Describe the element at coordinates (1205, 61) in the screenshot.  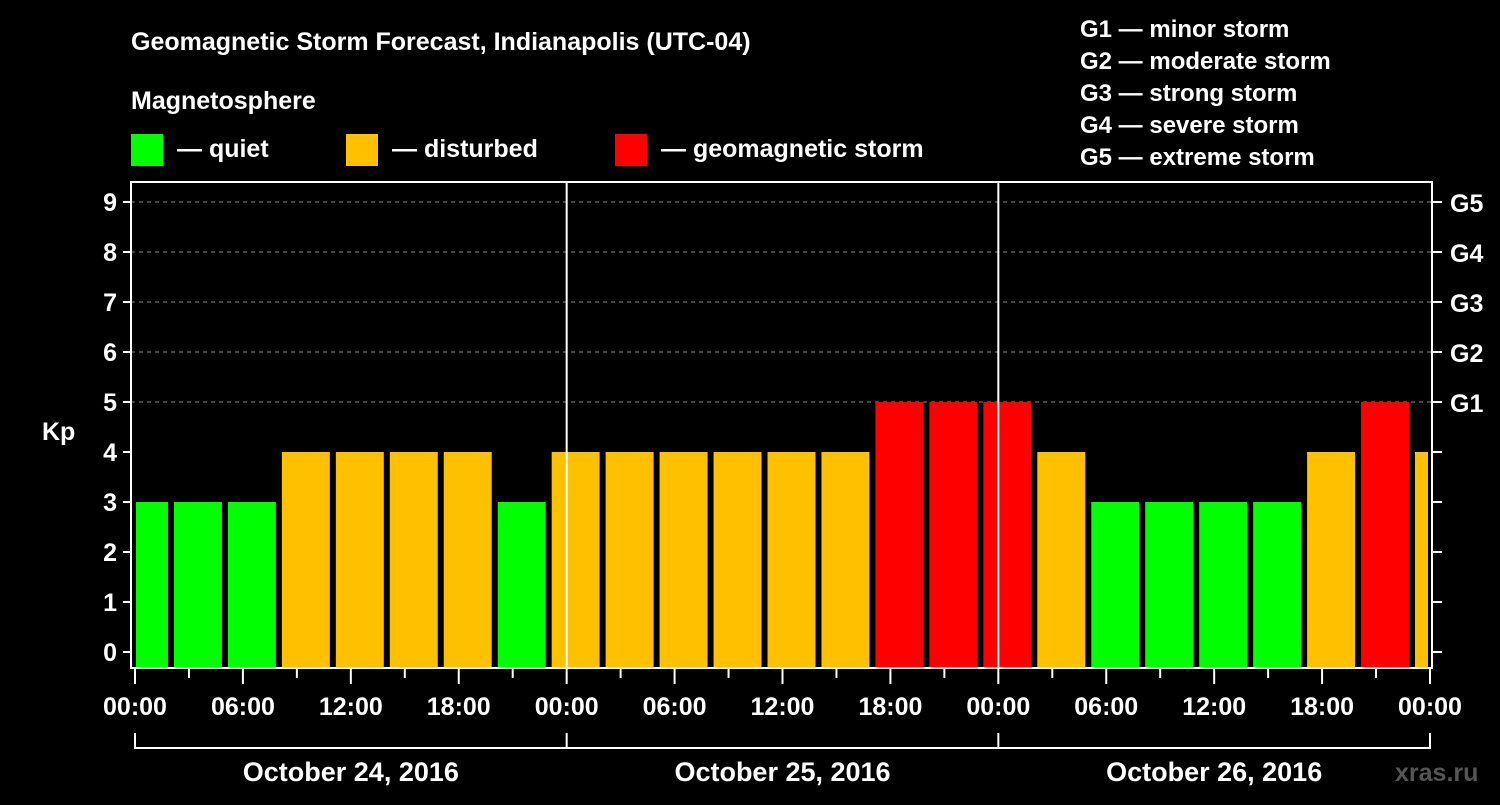
I see `scale-legend-item: G2 — moderate storm` at that location.